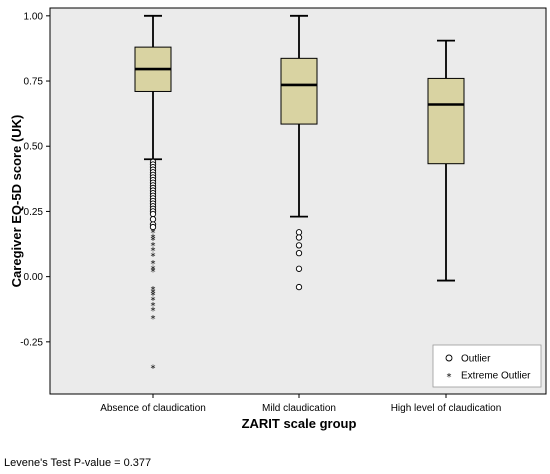  What do you see at coordinates (35, 179) in the screenshot?
I see `y-axis: -0.25 0.00 0.25 0.50 0.75 1.00` at bounding box center [35, 179].